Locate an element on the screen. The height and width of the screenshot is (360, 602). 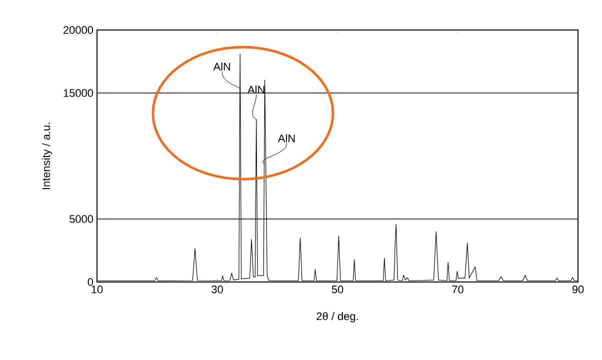
y-tick-label: 0 is located at coordinates (91, 282).